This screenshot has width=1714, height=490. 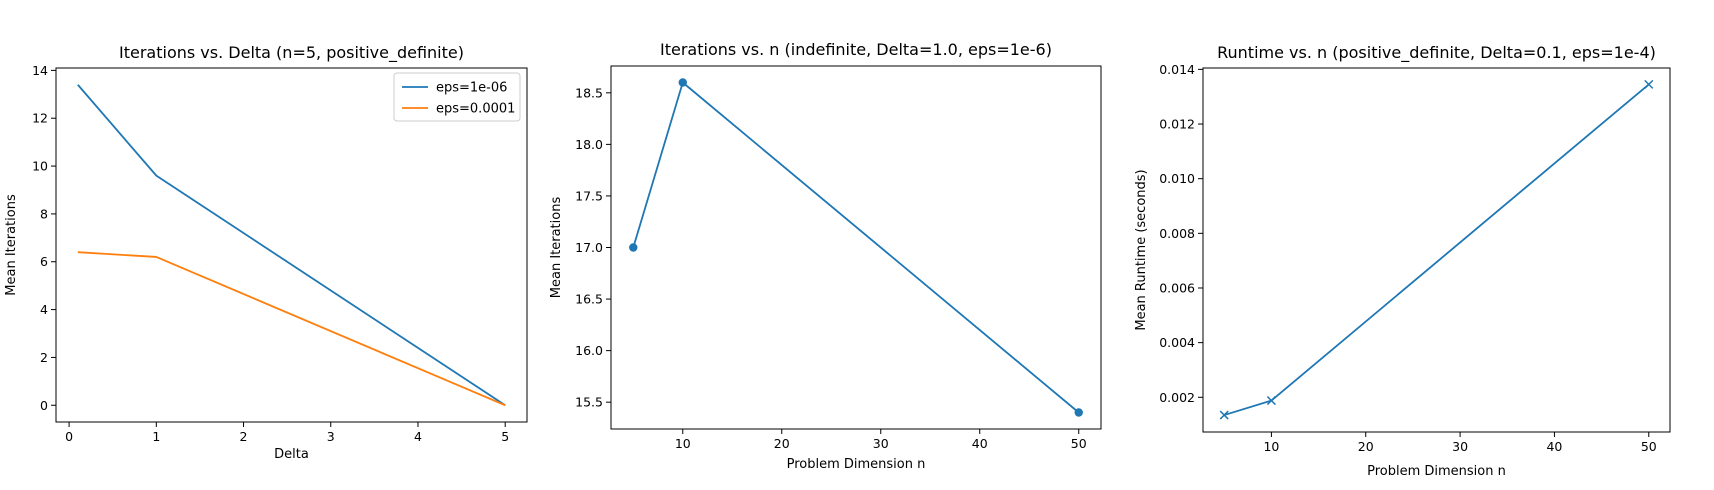 What do you see at coordinates (44, 357) in the screenshot?
I see `y-tick-label: 2` at bounding box center [44, 357].